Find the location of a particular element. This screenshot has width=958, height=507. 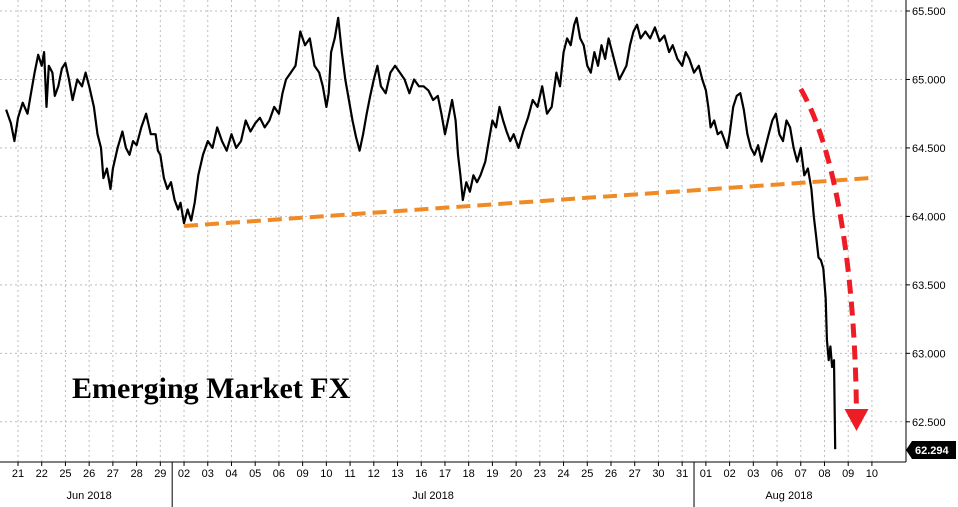

x-tick-label: 04 is located at coordinates (231, 474).